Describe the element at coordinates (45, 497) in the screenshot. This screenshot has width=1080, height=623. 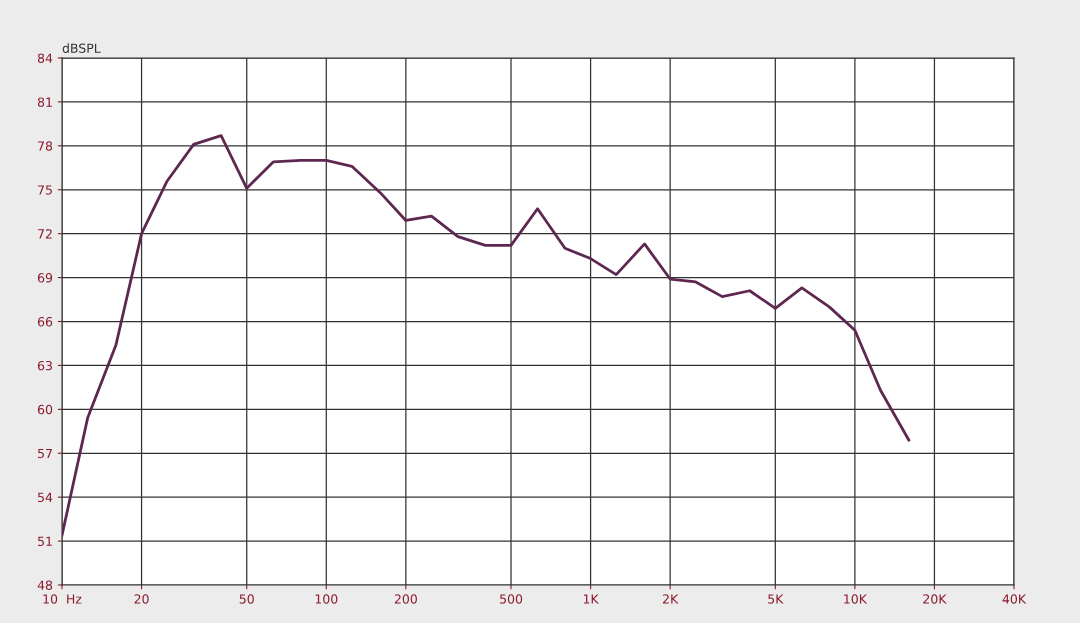
I see `y-tick-label: 54` at that location.